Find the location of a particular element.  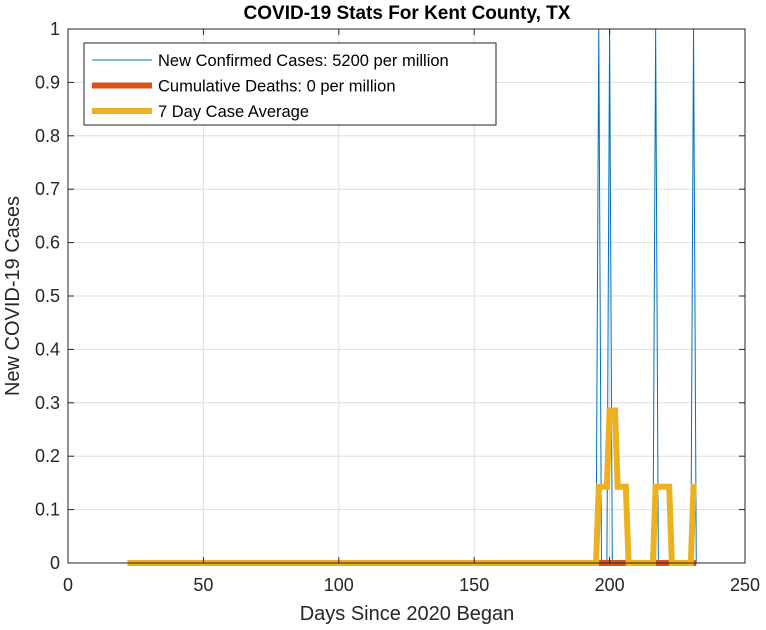

x-tick-label: 150 is located at coordinates (474, 585).